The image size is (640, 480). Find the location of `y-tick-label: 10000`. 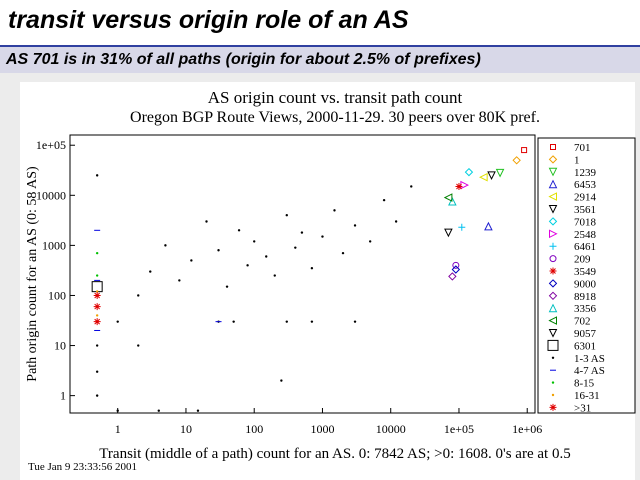

y-tick-label: 10000 is located at coordinates (51, 195).